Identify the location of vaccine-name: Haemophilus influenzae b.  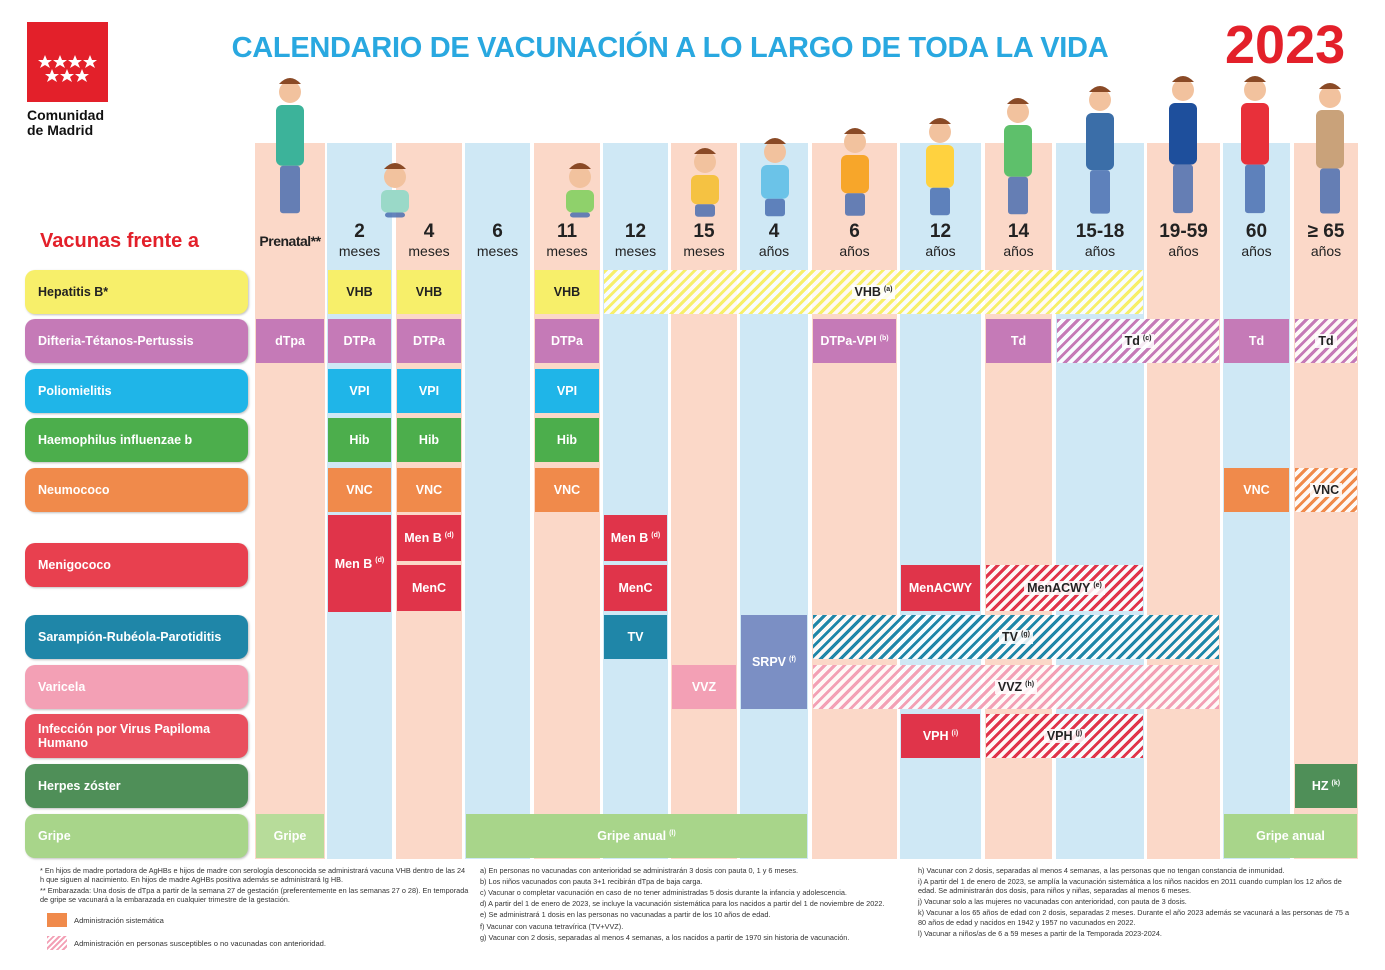
(136, 440).